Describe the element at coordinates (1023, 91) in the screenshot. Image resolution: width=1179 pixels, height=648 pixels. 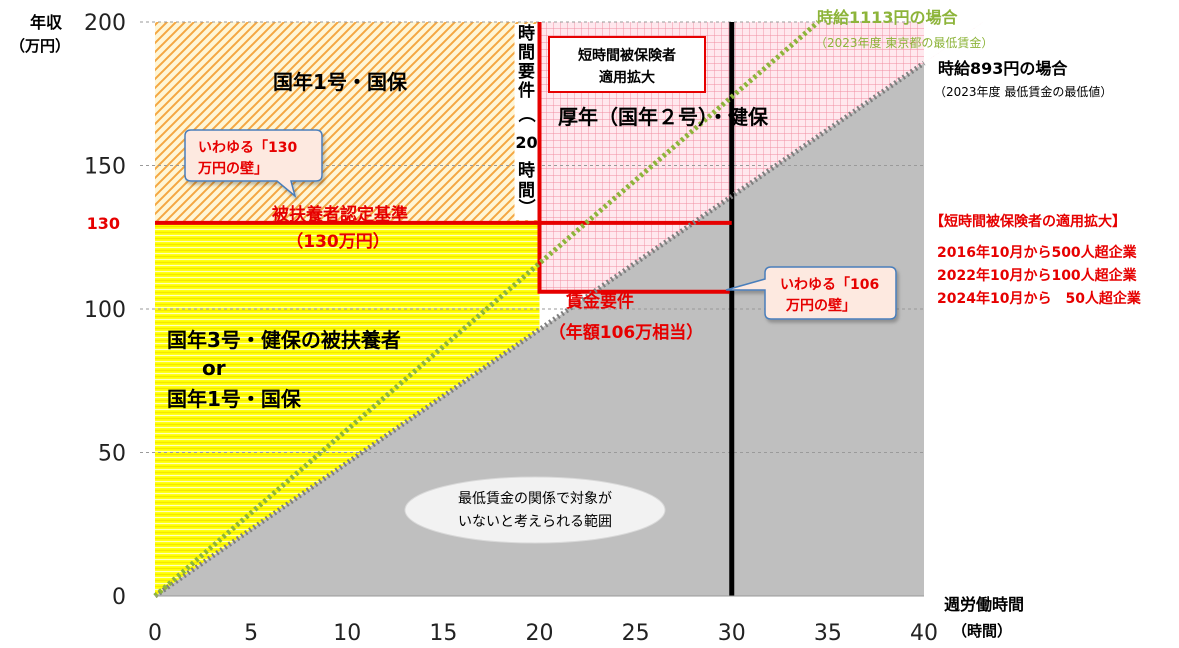
I see `min-wage-sublabel: （2023年度 最低賃金の最低値）` at that location.